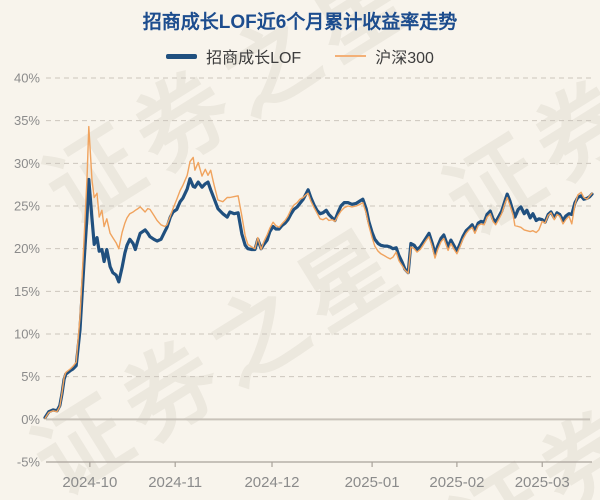 This screenshot has height=500, width=600. Describe the element at coordinates (27, 120) in the screenshot. I see `y-axis-label: 35%` at that location.